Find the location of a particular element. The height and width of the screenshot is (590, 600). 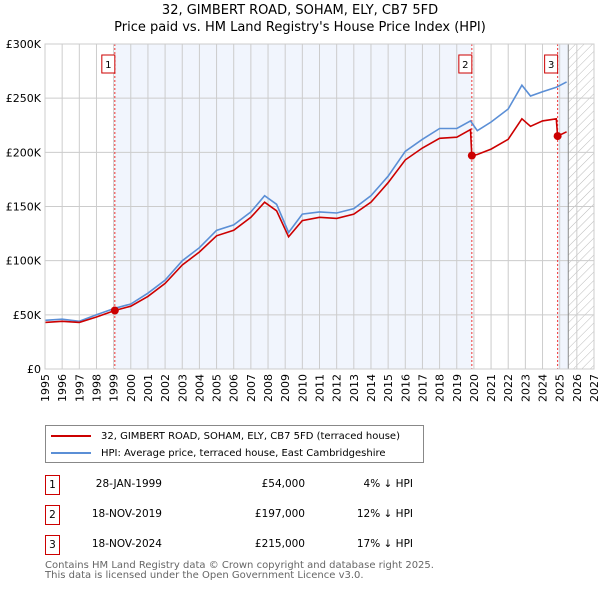

transaction-price: £215,000 is located at coordinates (279, 544).